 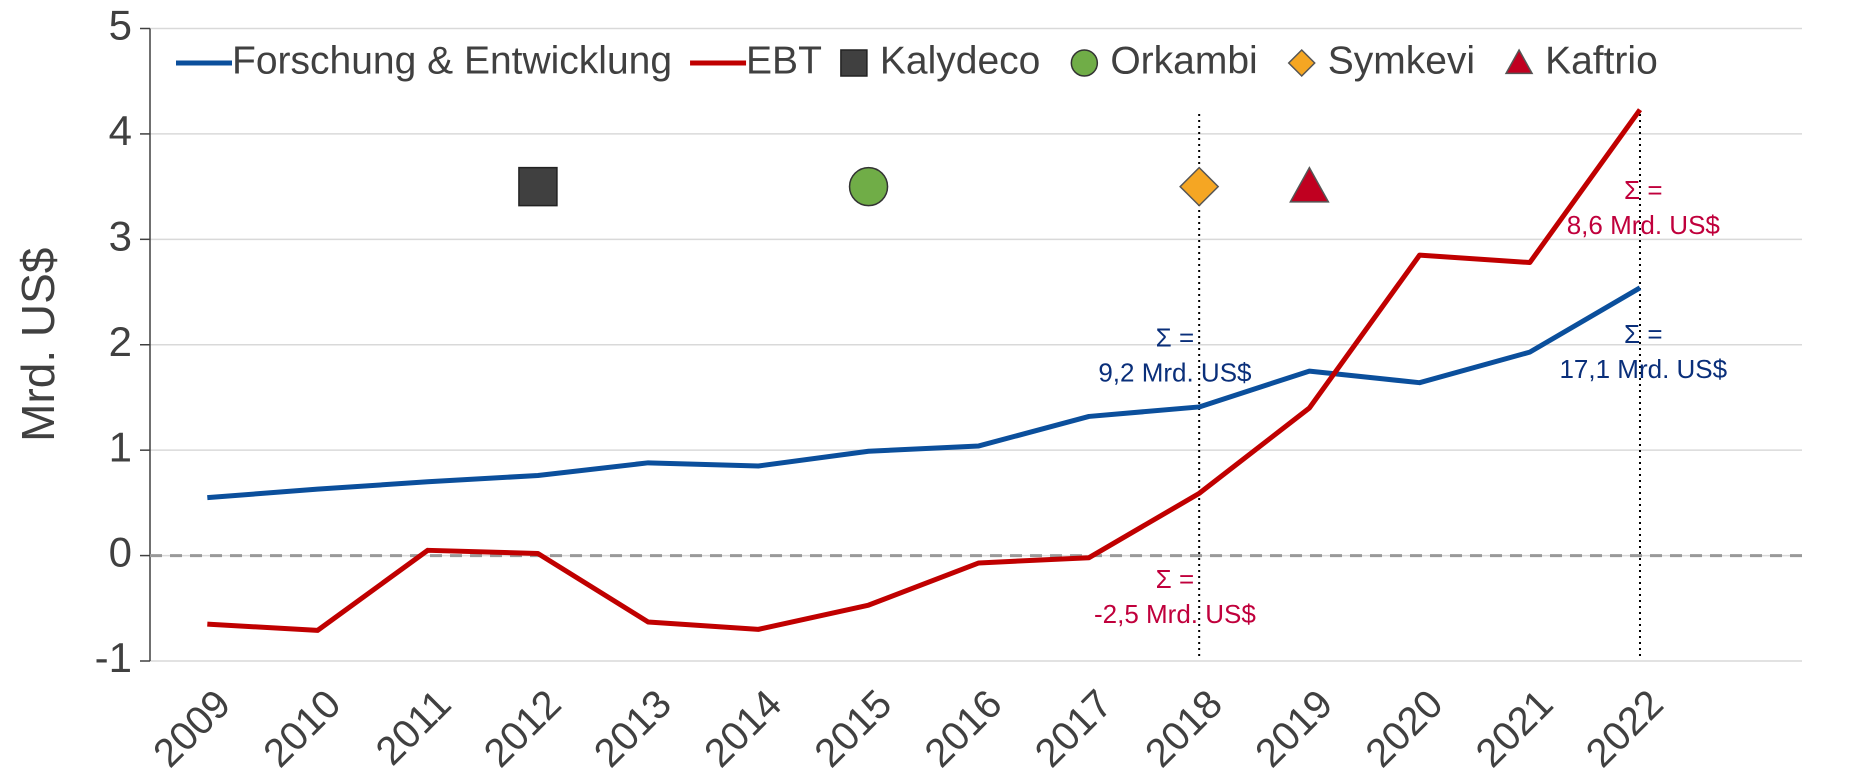 I want to click on legend-label: Orkambi, so click(x=1183, y=60).